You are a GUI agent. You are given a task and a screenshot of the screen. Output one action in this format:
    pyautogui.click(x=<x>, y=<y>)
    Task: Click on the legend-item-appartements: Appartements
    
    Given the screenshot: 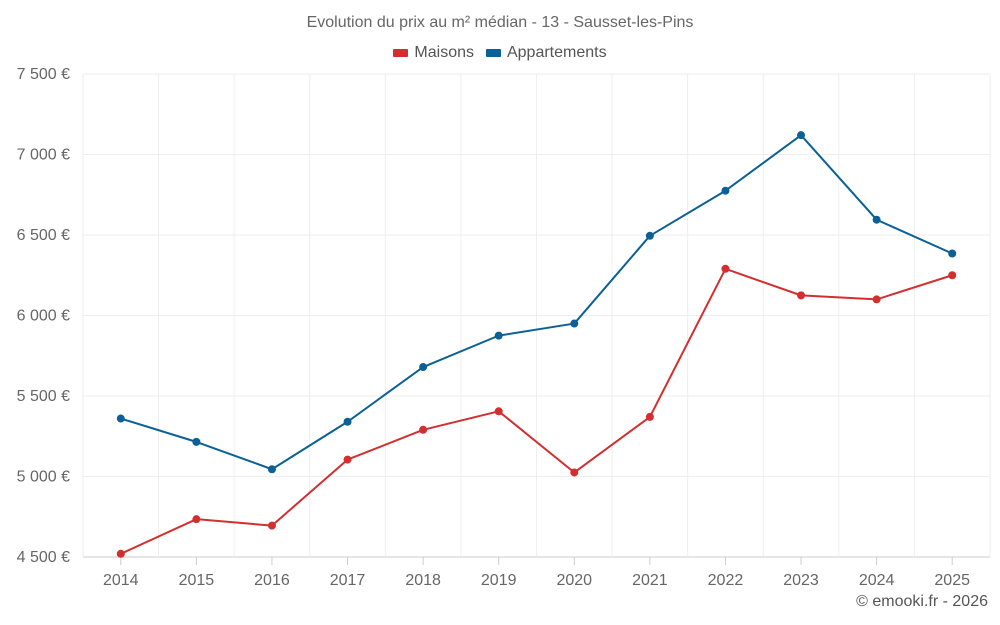 What is the action you would take?
    pyautogui.click(x=546, y=53)
    